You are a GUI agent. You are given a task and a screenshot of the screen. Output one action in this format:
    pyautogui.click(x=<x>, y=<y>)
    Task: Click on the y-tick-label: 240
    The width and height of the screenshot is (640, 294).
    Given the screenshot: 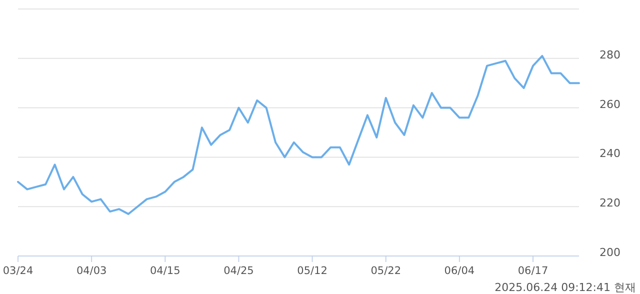 What is the action you would take?
    pyautogui.click(x=610, y=153)
    